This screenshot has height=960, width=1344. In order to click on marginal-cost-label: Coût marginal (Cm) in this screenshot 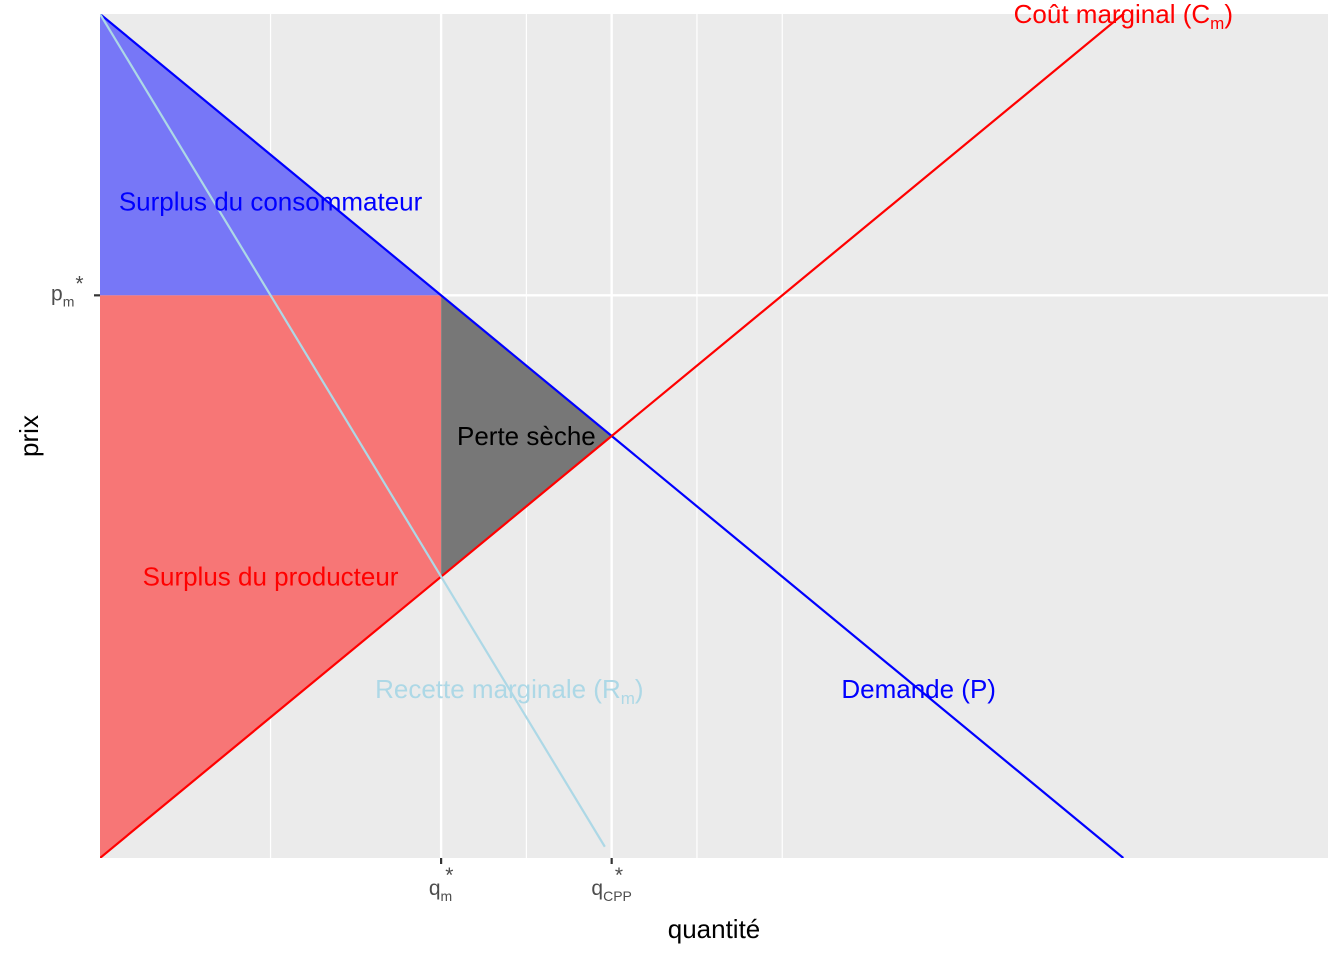, I will do `click(1123, 16)`.